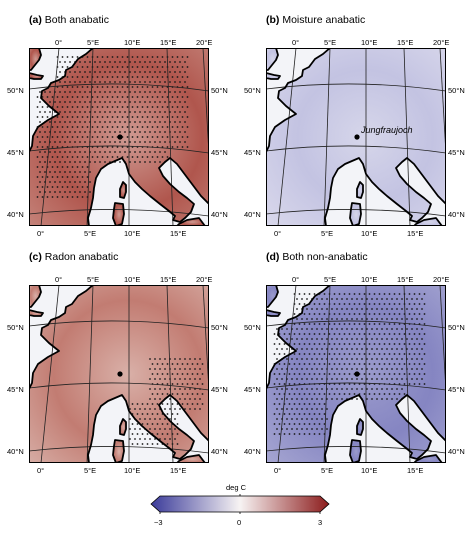  What do you see at coordinates (273, 257) in the screenshot?
I see `panel-letter-d: (d)` at bounding box center [273, 257].